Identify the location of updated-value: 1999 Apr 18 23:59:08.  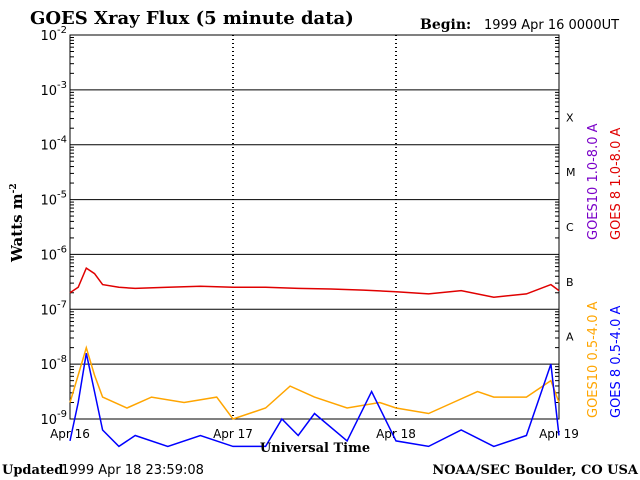
(132, 470).